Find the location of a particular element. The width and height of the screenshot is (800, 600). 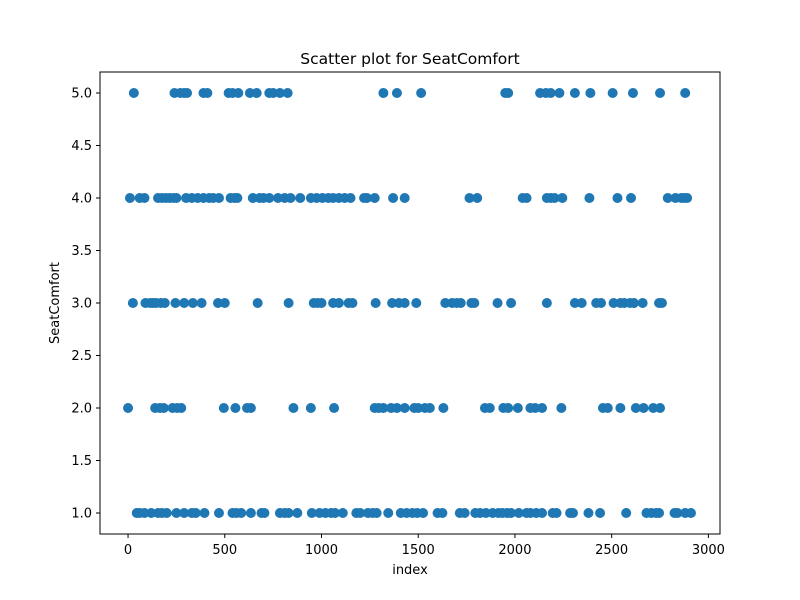

x-ticks: 0 500 1000 1500 2000 2500 3000 is located at coordinates (424, 546).